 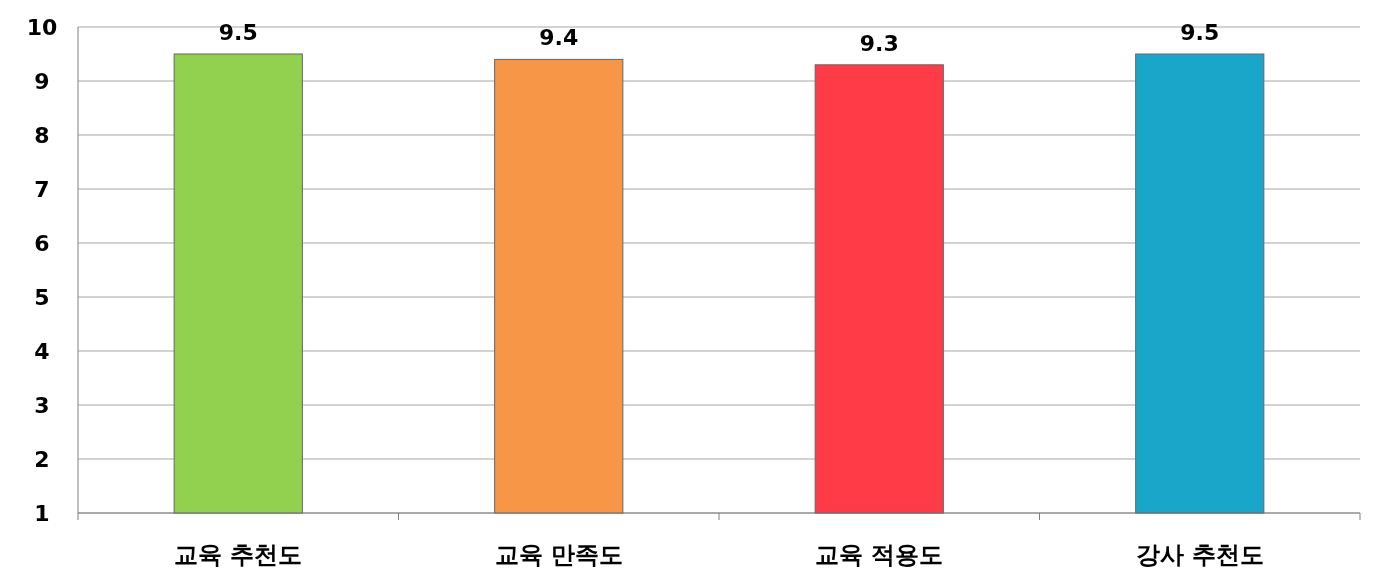 What do you see at coordinates (42, 243) in the screenshot?
I see `y-tick-label: 6` at bounding box center [42, 243].